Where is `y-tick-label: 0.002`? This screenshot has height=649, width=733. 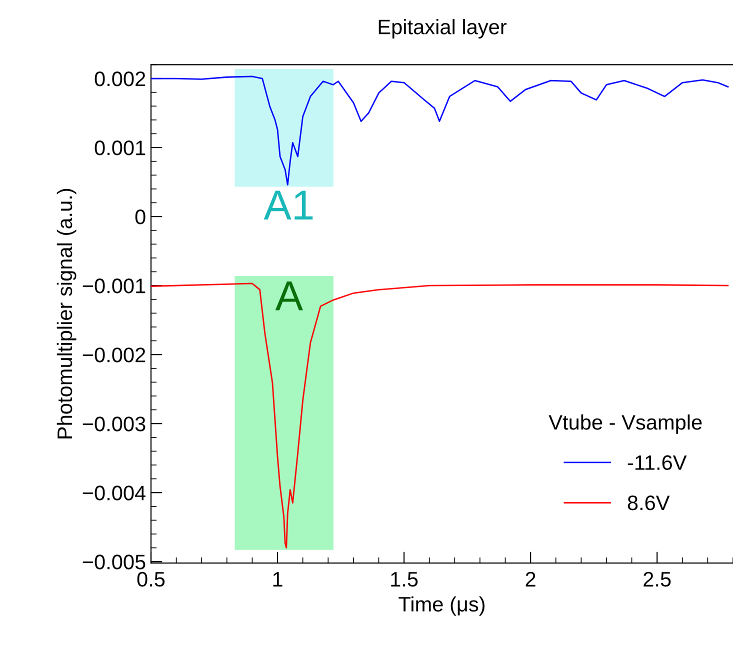 y-tick-label: 0.002 is located at coordinates (120, 79).